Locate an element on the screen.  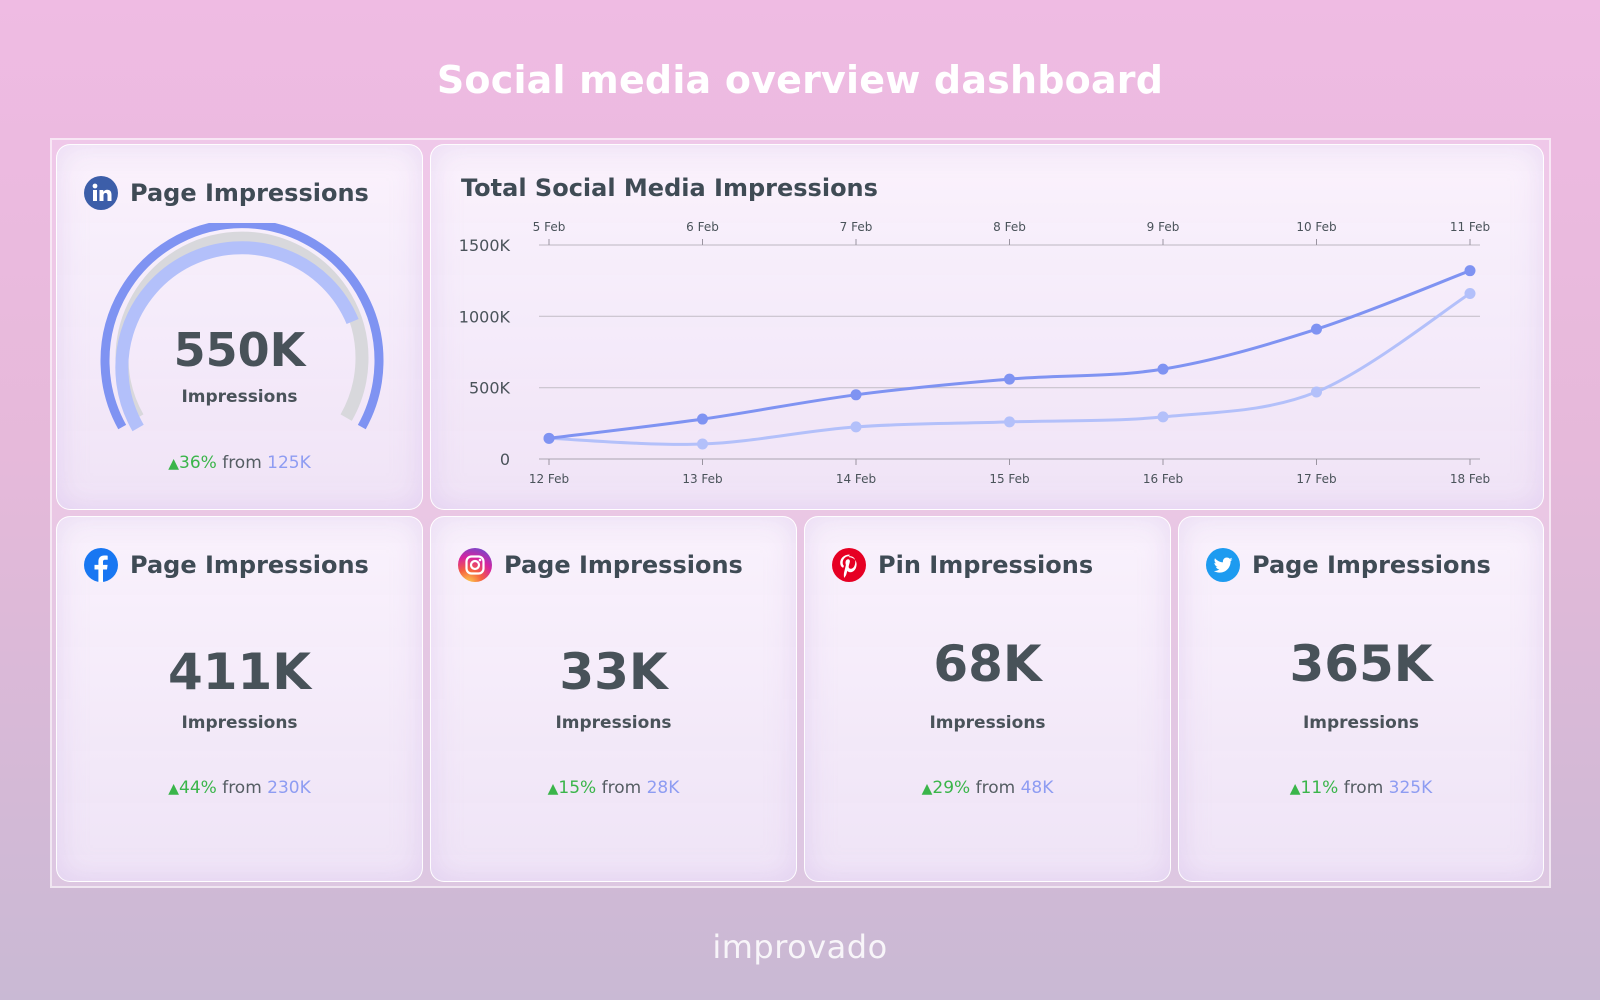
pinterest-previous: 48K is located at coordinates (1037, 788).